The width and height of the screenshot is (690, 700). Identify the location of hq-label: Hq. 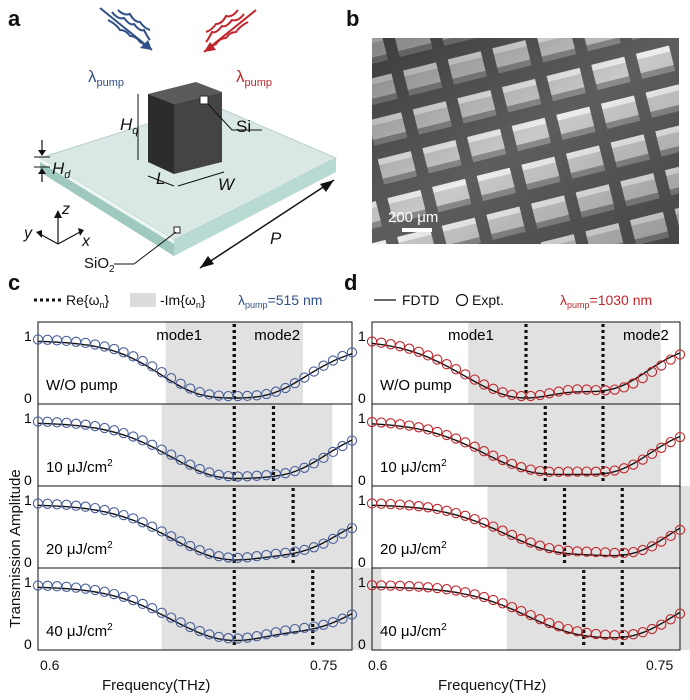
(129, 126).